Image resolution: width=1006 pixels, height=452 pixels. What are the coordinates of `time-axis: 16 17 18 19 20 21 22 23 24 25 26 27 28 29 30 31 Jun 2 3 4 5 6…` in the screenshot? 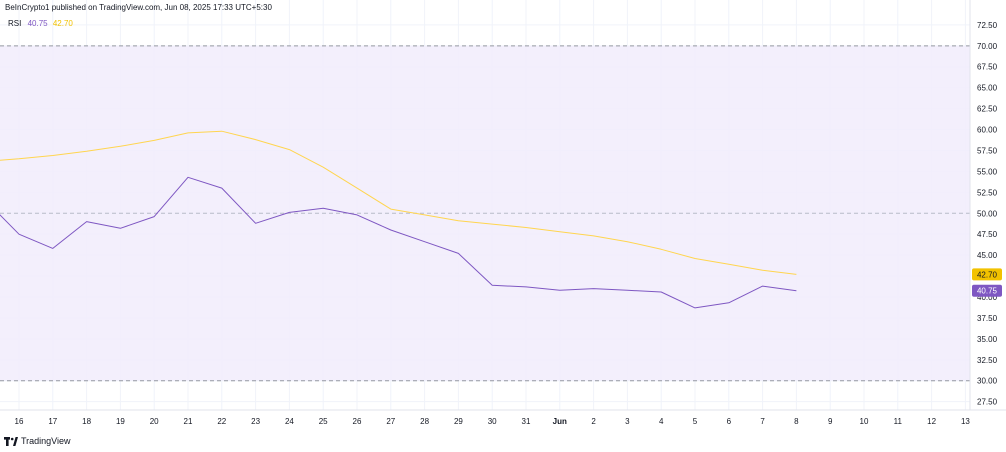 It's located at (493, 421).